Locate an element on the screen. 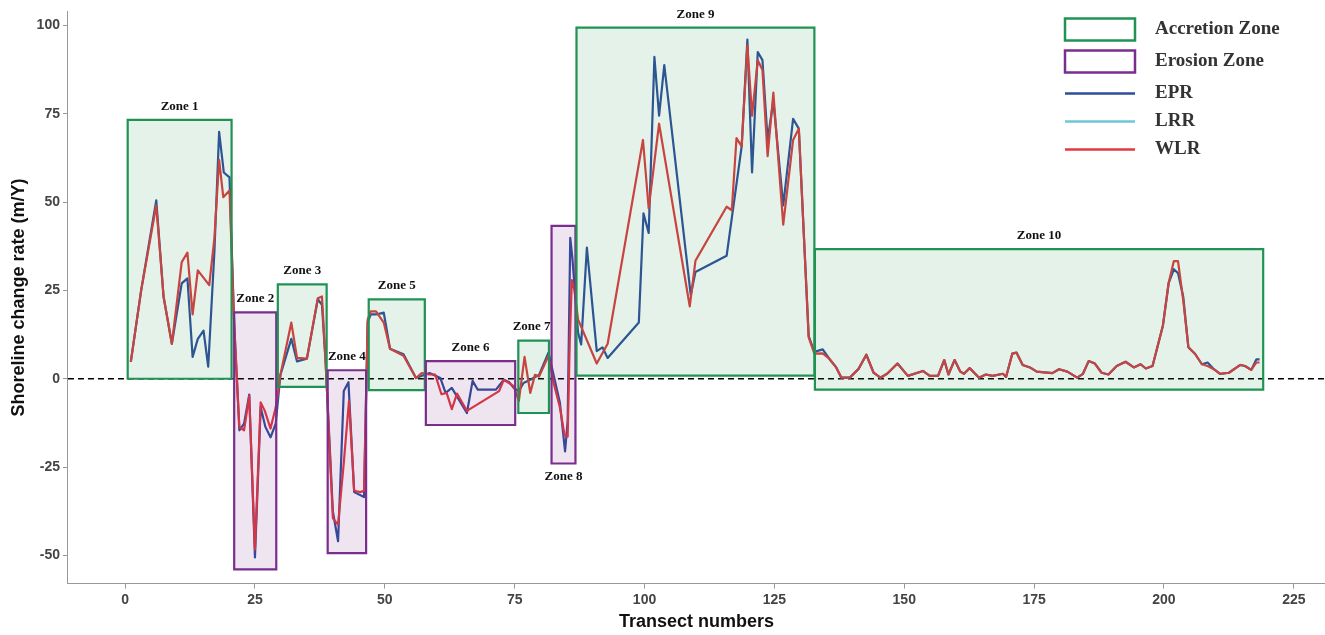 This screenshot has width=1325, height=635. band-label: Zone 5 is located at coordinates (397, 285).